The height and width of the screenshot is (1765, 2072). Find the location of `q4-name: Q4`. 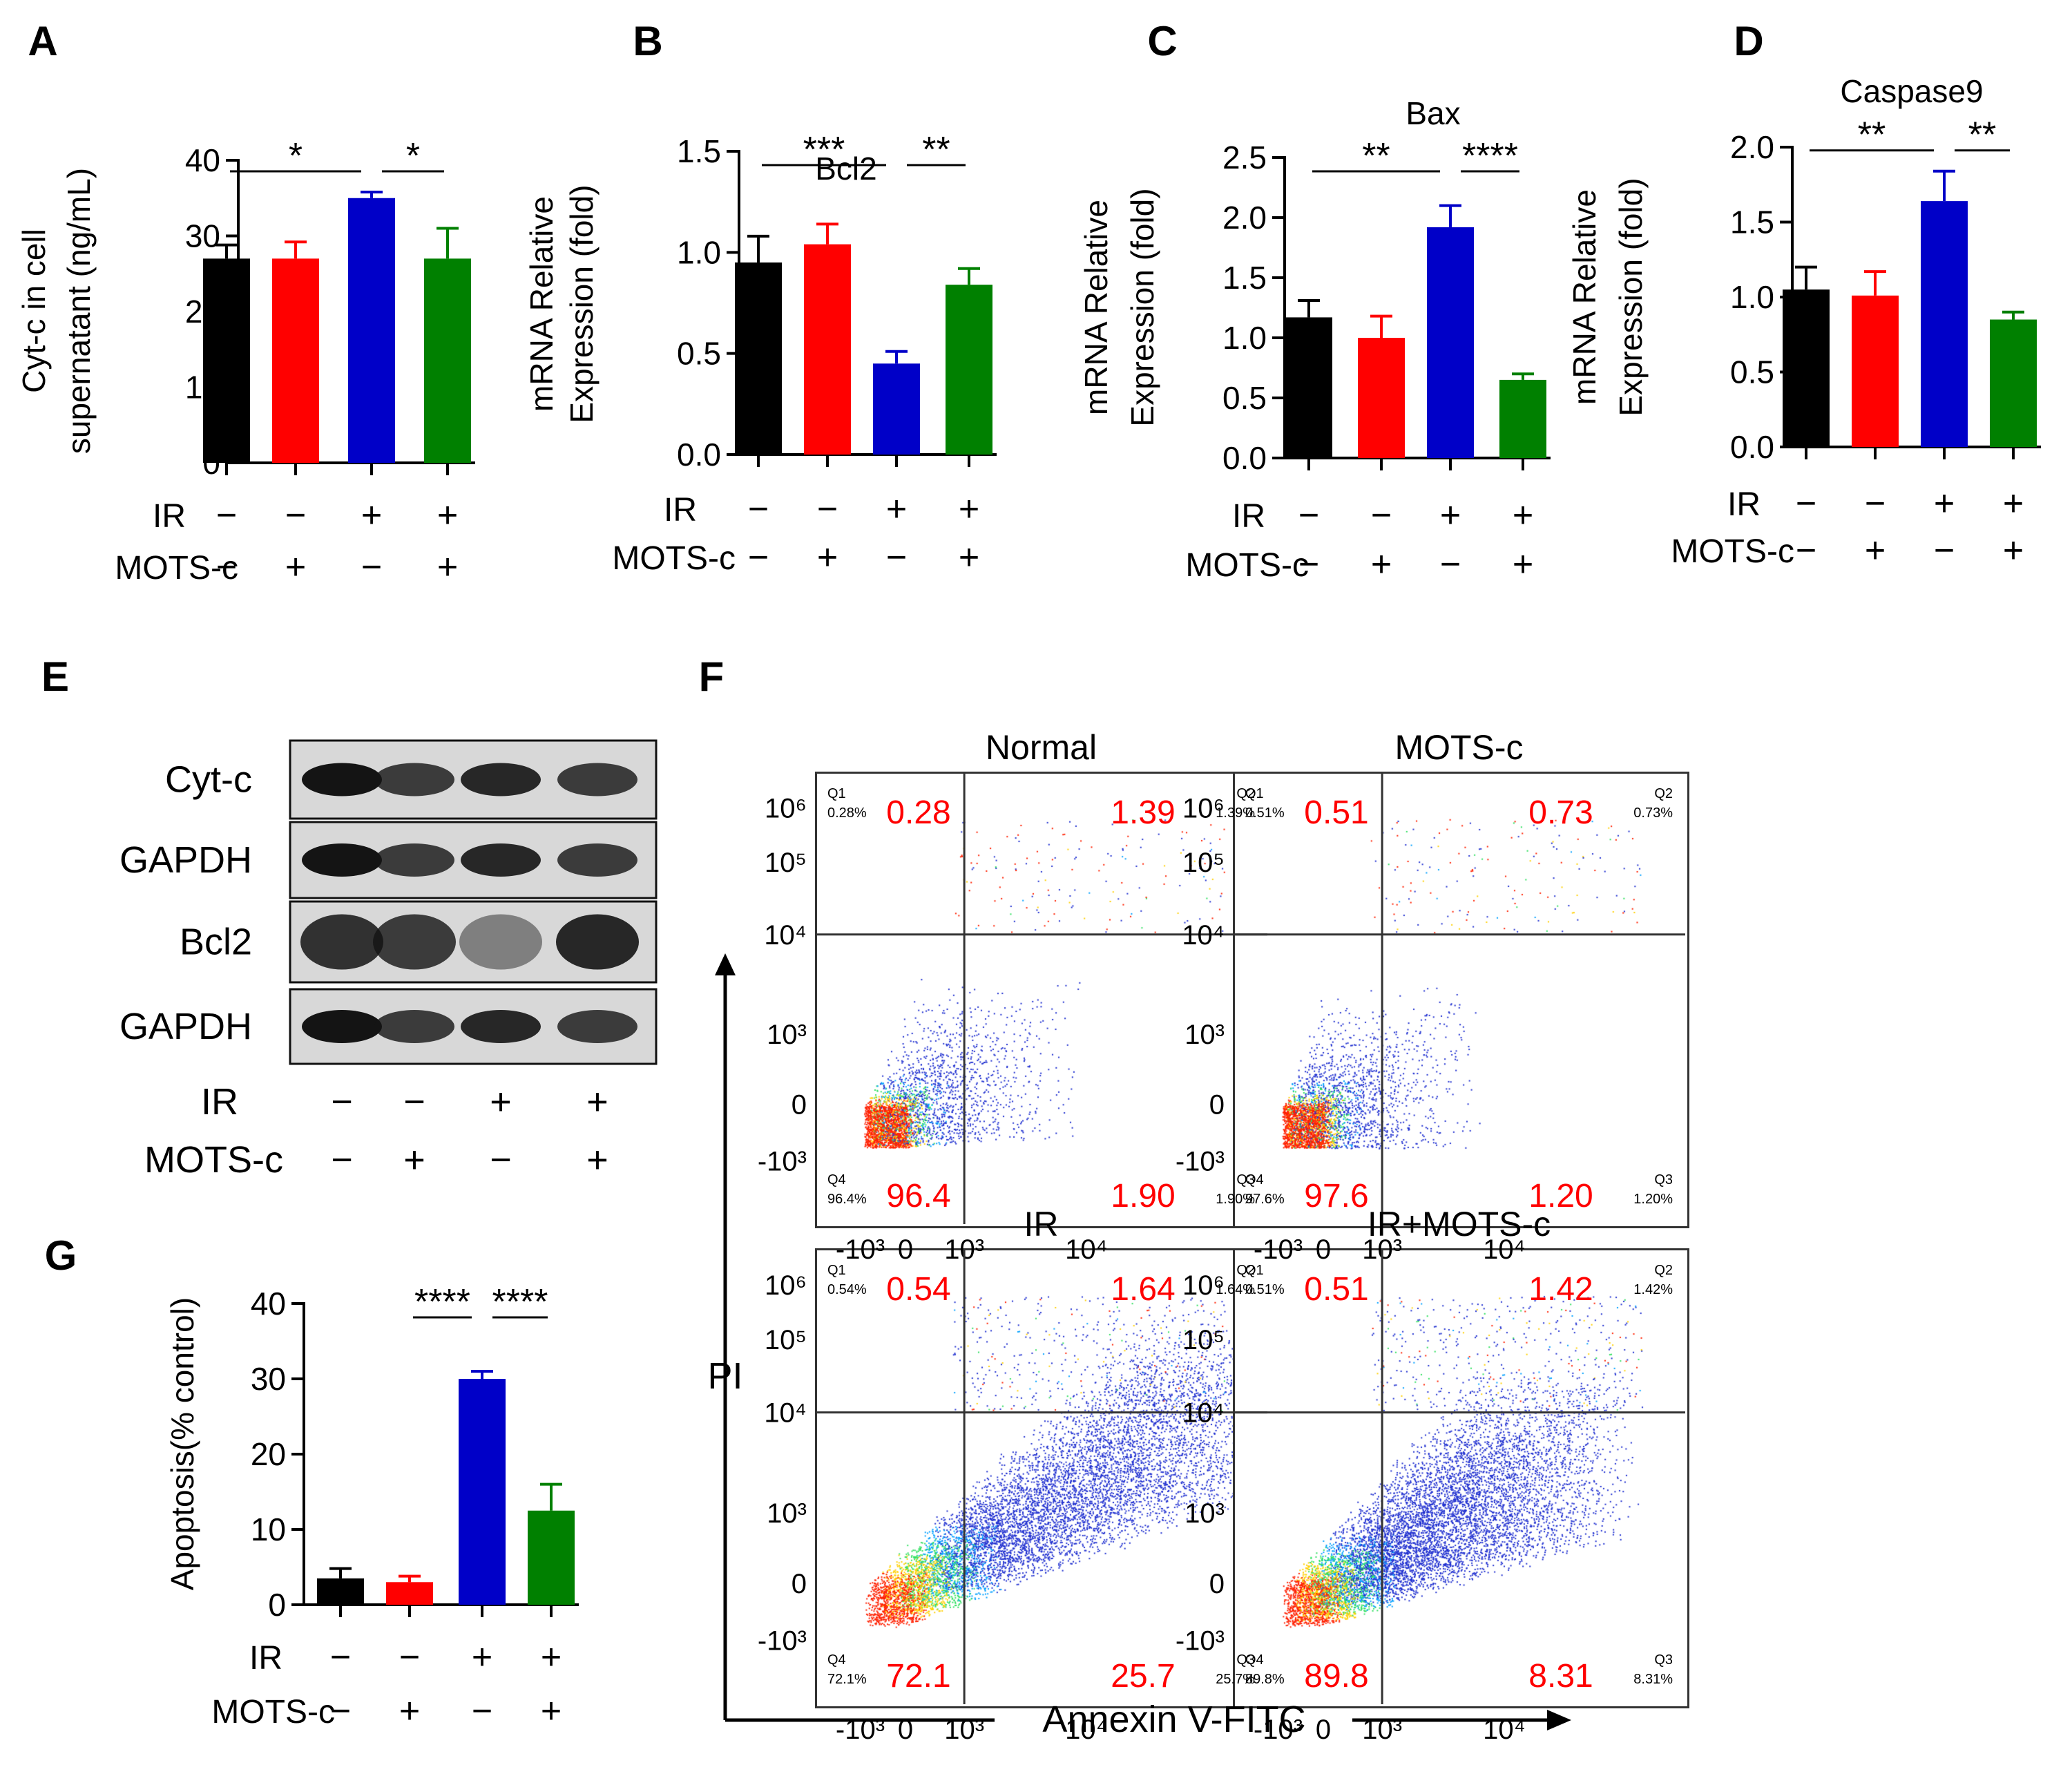

q4-name: Q4 is located at coordinates (836, 1179).